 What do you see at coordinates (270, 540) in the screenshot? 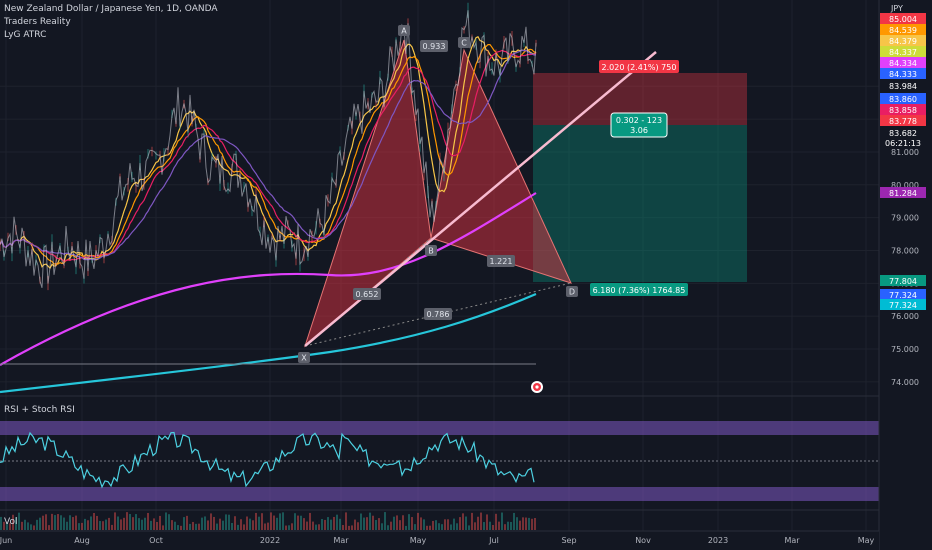
I see `time-tick: 2022` at bounding box center [270, 540].